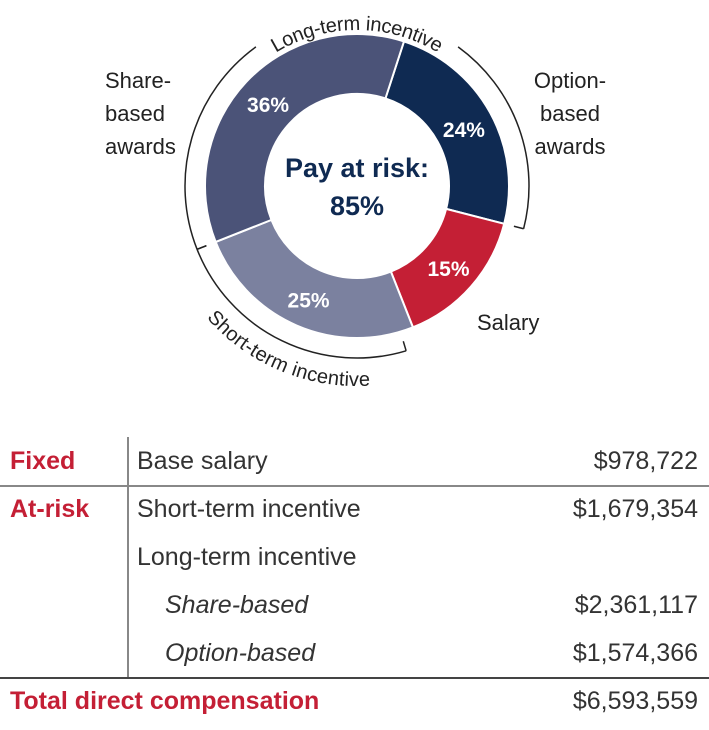  Describe the element at coordinates (140, 113) in the screenshot. I see `category-label: Share-based awards` at that location.